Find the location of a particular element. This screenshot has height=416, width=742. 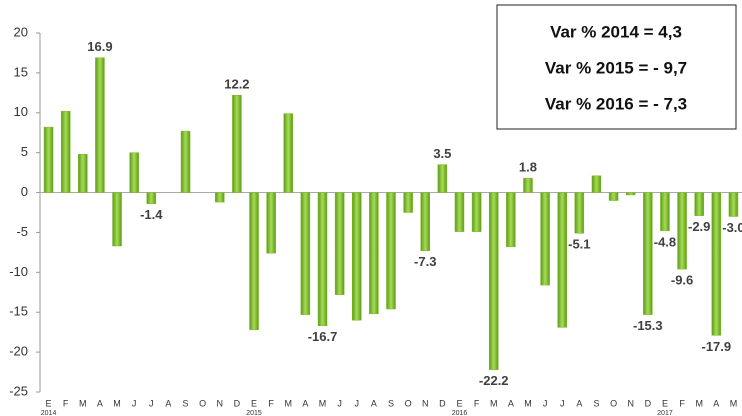

value-label: 3.5 is located at coordinates (442, 153).